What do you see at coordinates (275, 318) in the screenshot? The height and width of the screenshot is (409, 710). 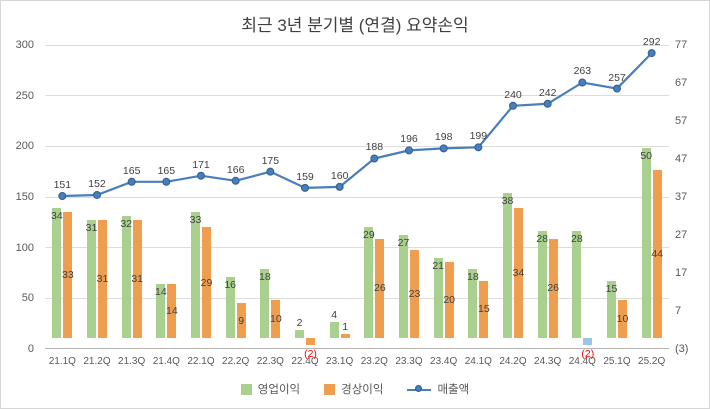 I see `bar-value-label: 10` at bounding box center [275, 318].